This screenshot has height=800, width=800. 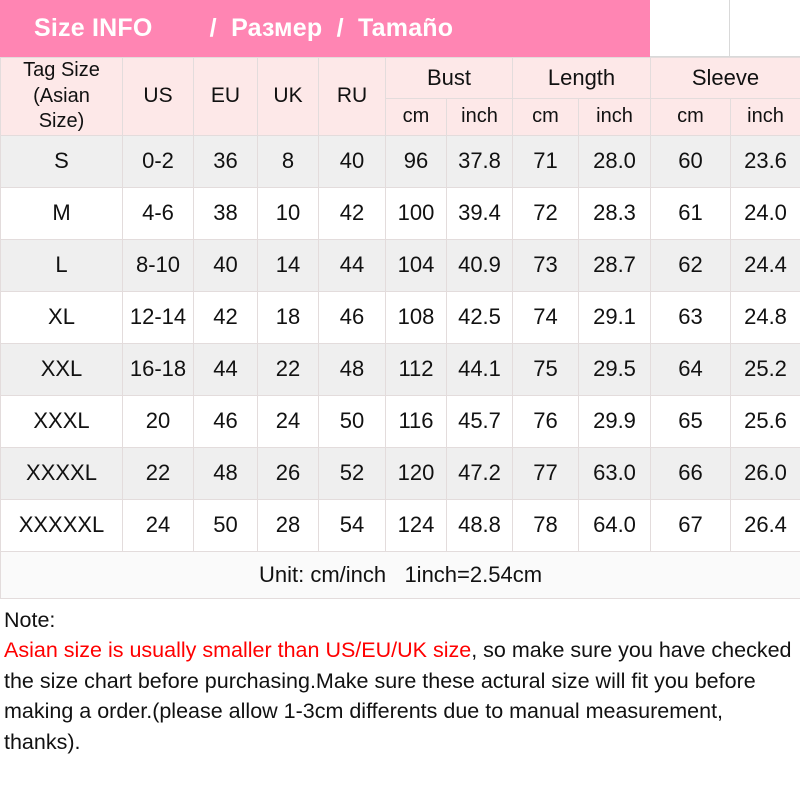 I want to click on cell-sleeve-inch: 24.8, so click(x=765, y=317).